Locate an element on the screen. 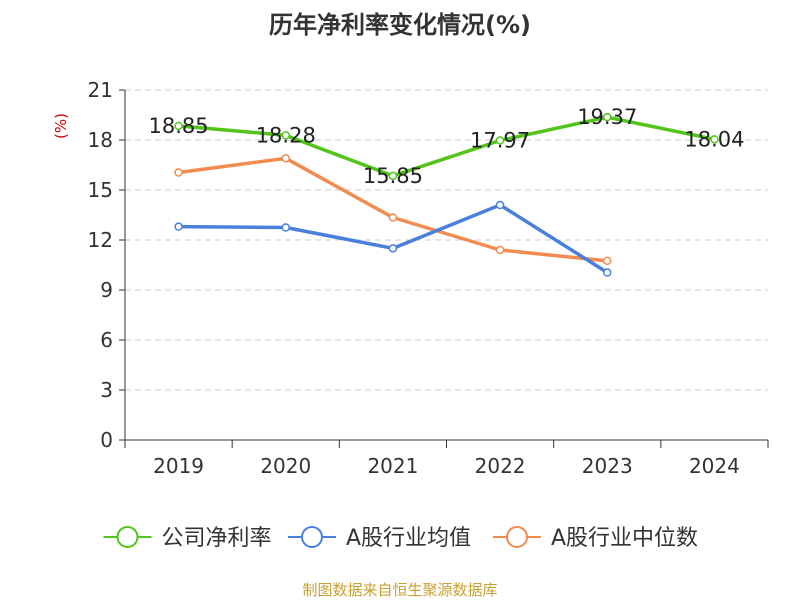 Image resolution: width=800 pixels, height=600 pixels. y-tick-label: 0 is located at coordinates (106, 440).